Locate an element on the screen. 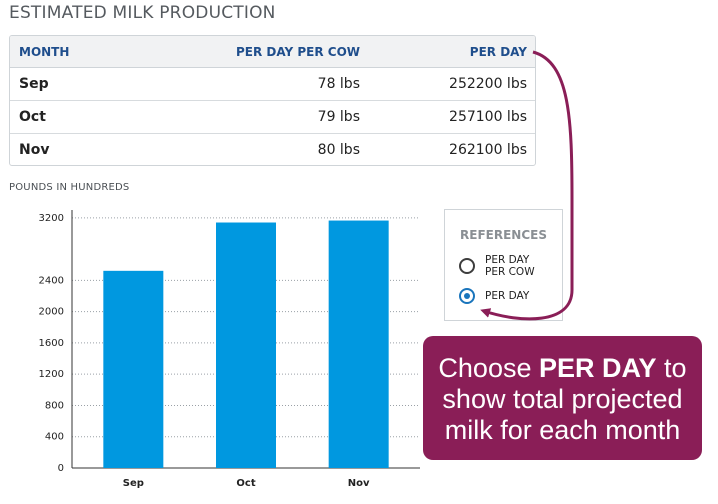 This screenshot has width=718, height=504. cell-month: Oct is located at coordinates (32, 117).